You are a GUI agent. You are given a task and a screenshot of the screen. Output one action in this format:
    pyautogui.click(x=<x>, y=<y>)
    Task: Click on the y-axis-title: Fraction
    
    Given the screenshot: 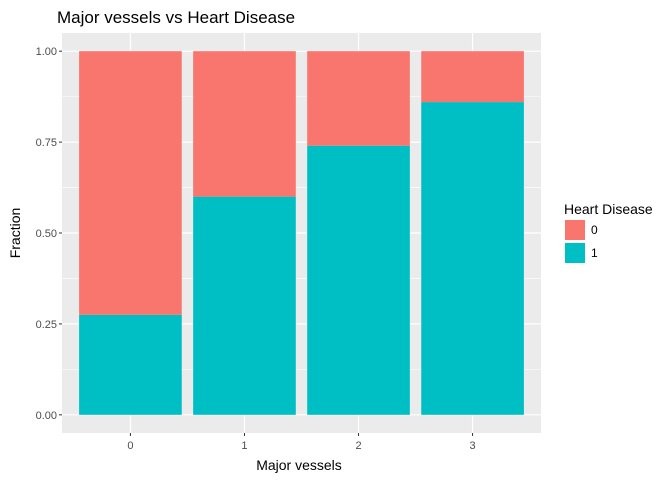 What is the action you would take?
    pyautogui.click(x=15, y=233)
    